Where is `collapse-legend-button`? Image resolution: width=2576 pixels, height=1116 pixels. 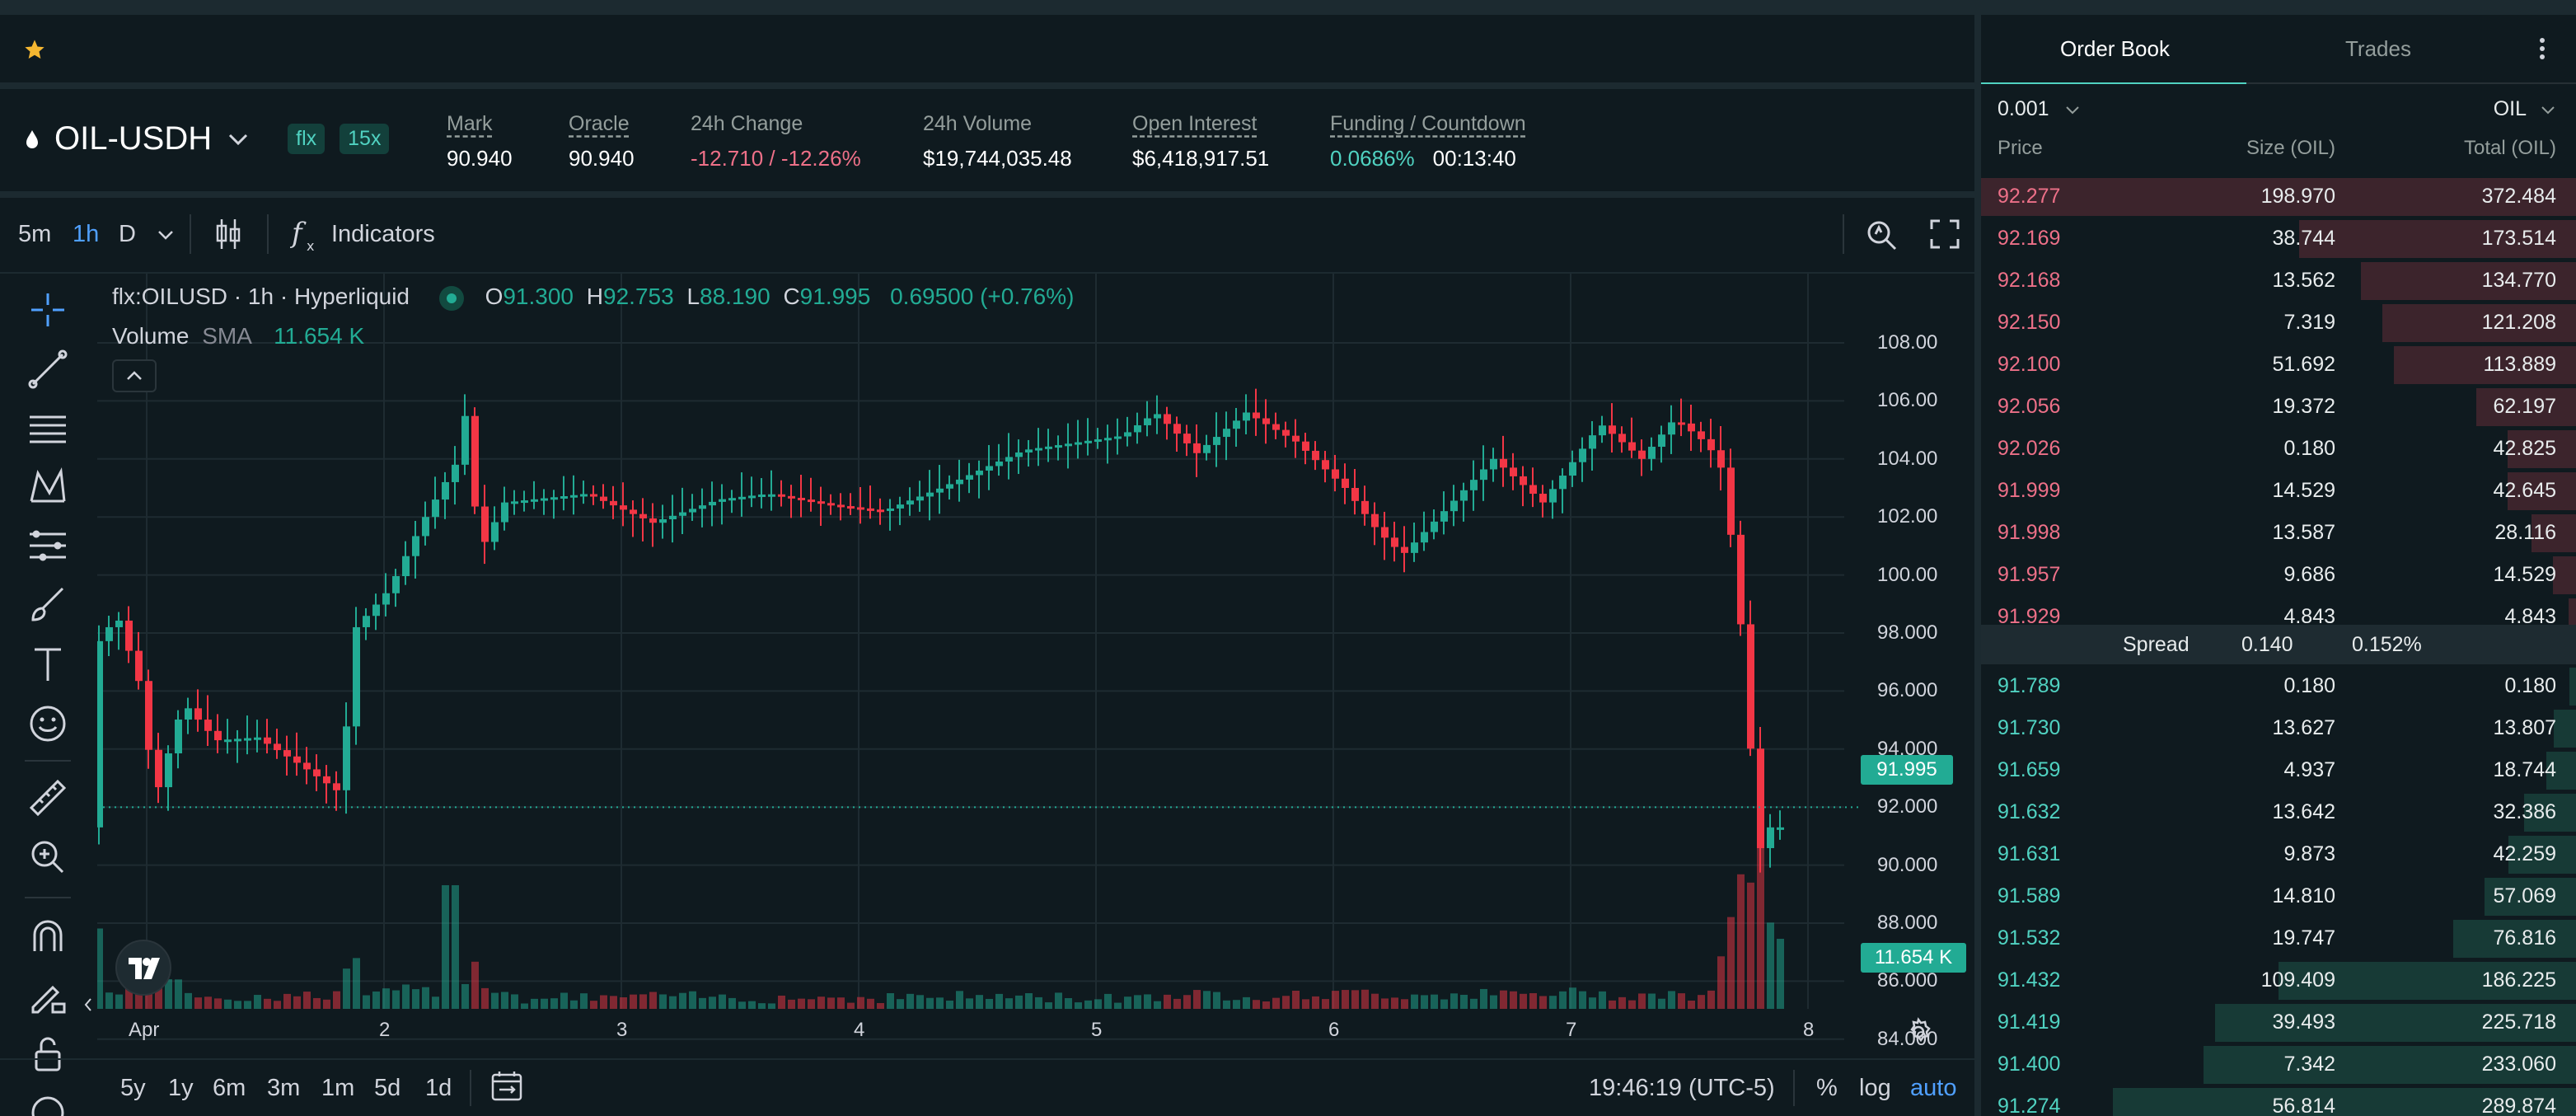 collapse-legend-button is located at coordinates (134, 375).